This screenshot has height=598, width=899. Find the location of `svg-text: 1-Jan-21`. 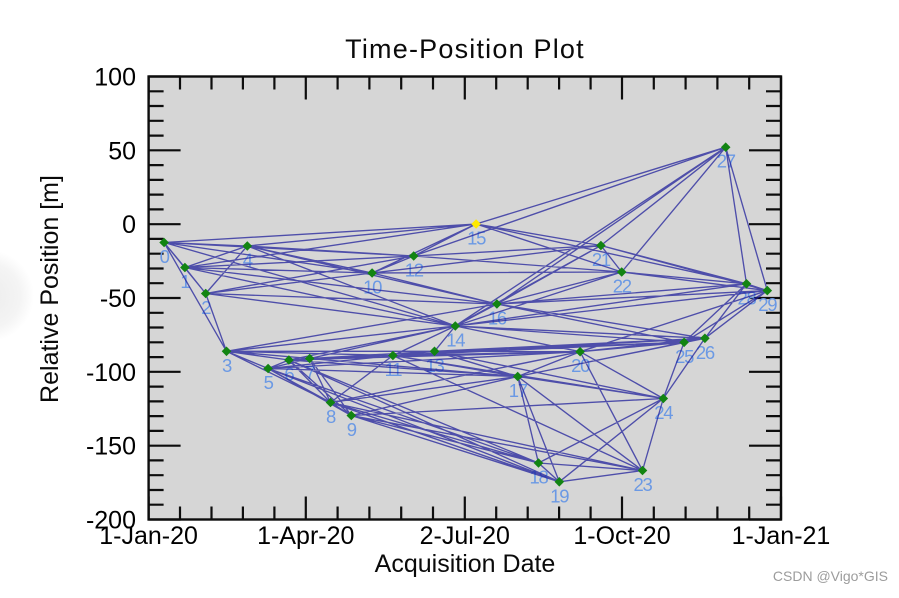

svg-text: 1-Jan-21 is located at coordinates (781, 536).